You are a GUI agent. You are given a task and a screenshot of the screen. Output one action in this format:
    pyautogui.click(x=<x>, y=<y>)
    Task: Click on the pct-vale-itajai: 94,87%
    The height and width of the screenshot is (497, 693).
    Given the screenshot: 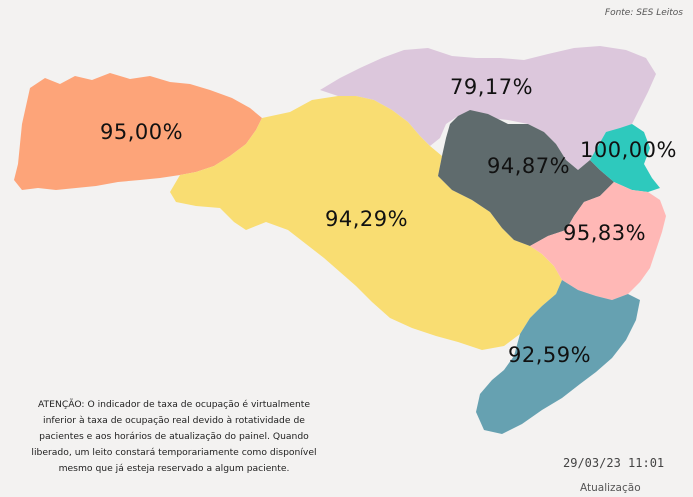 What is the action you would take?
    pyautogui.click(x=528, y=166)
    